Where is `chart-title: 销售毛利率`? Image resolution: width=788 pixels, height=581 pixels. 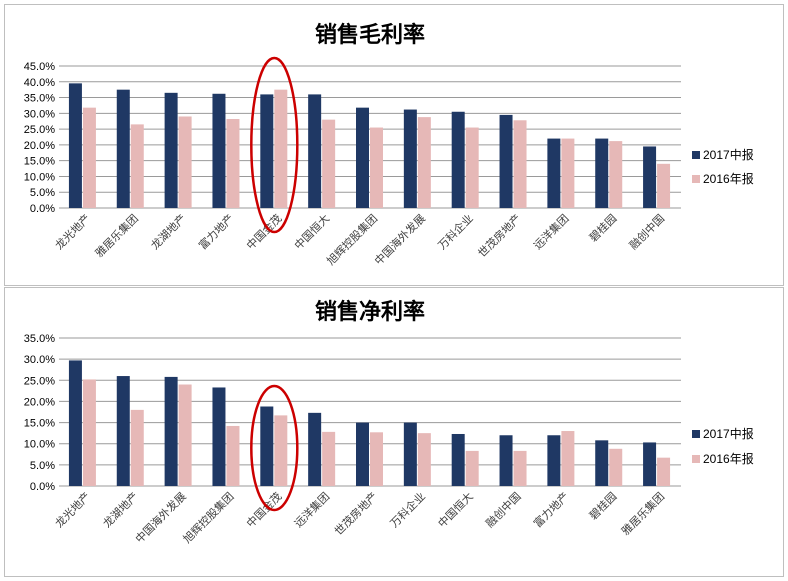 chart-title: 销售毛利率 is located at coordinates (370, 35).